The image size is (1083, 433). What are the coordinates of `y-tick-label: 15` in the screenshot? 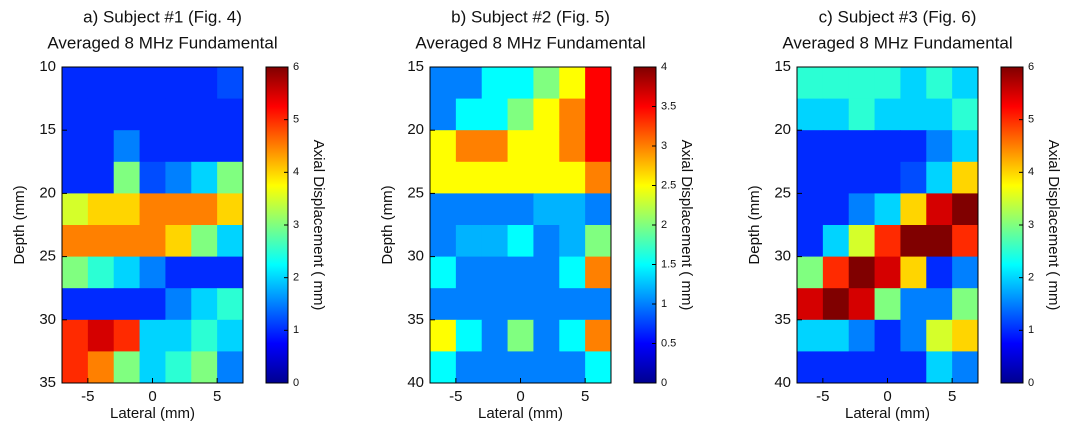 It's located at (782, 66).